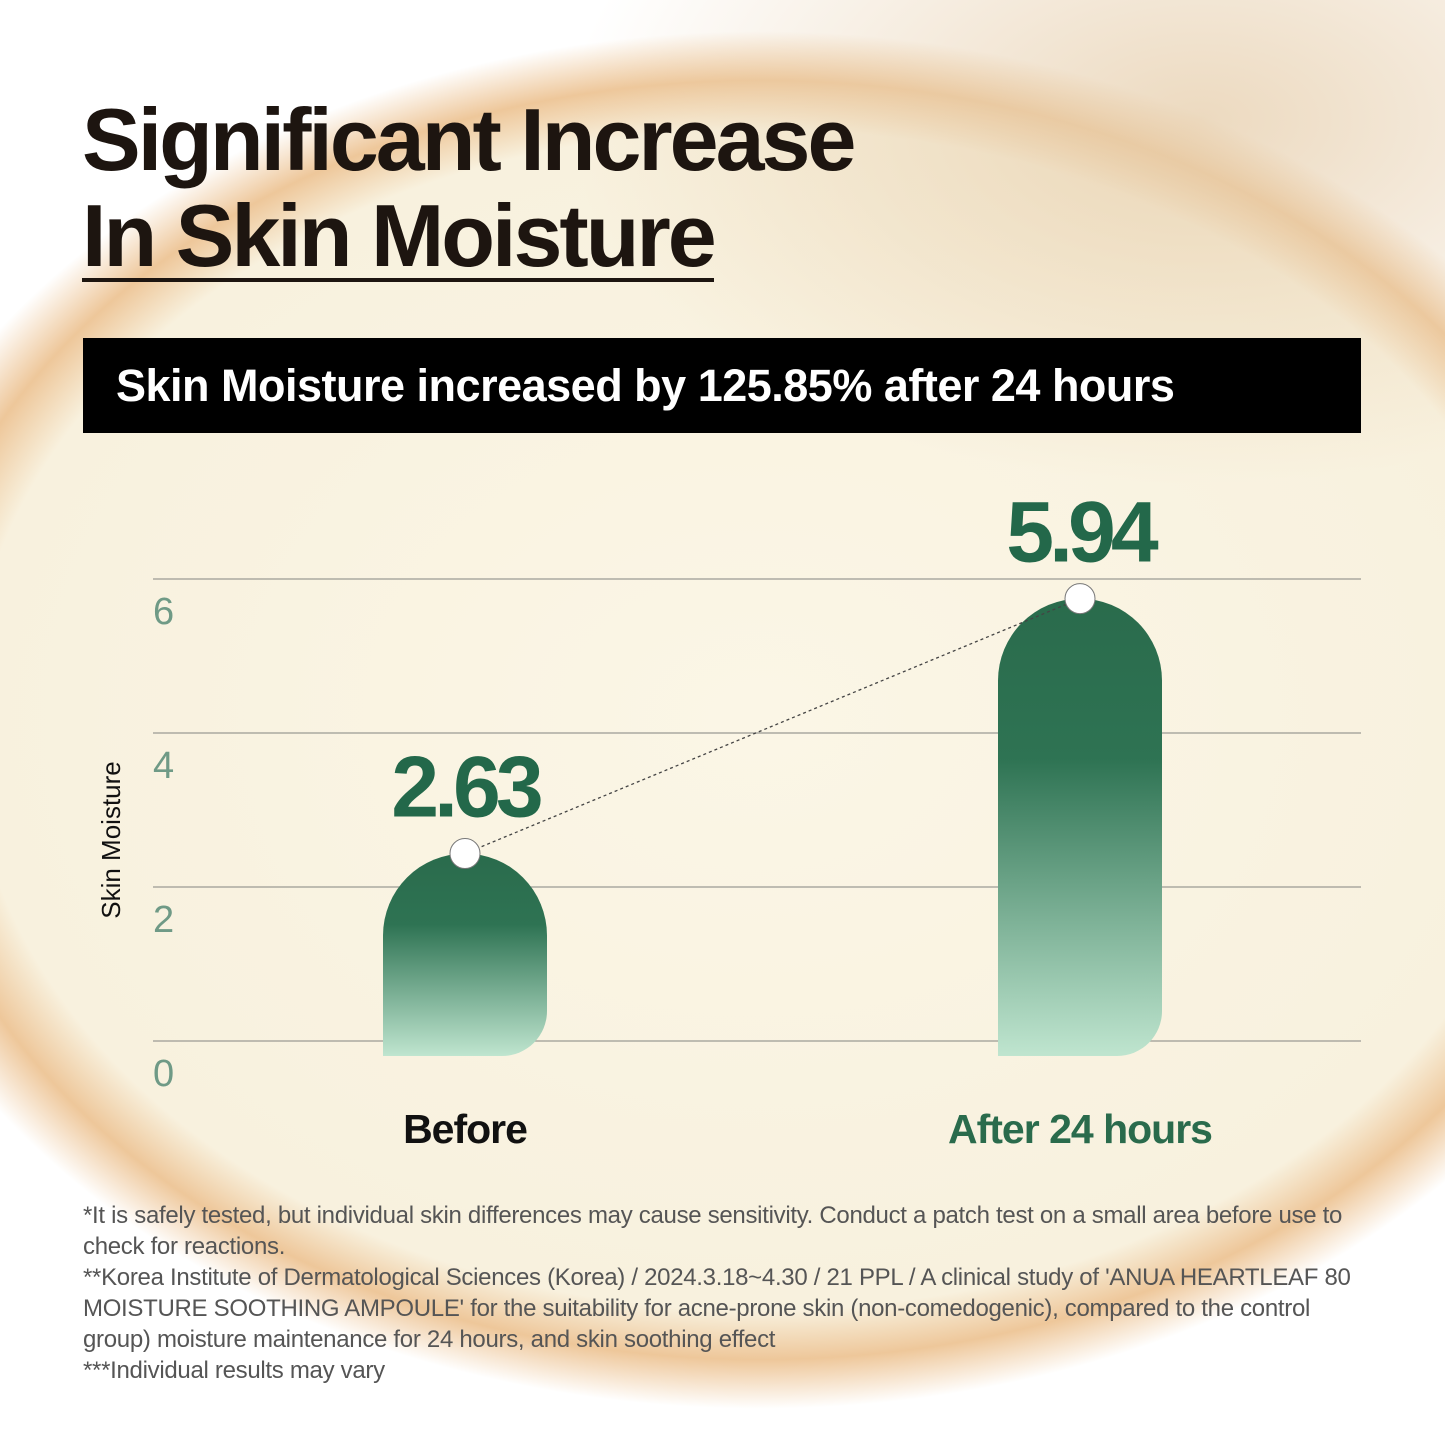  What do you see at coordinates (234, 1370) in the screenshot?
I see `footnote: ***Individual results may vary` at bounding box center [234, 1370].